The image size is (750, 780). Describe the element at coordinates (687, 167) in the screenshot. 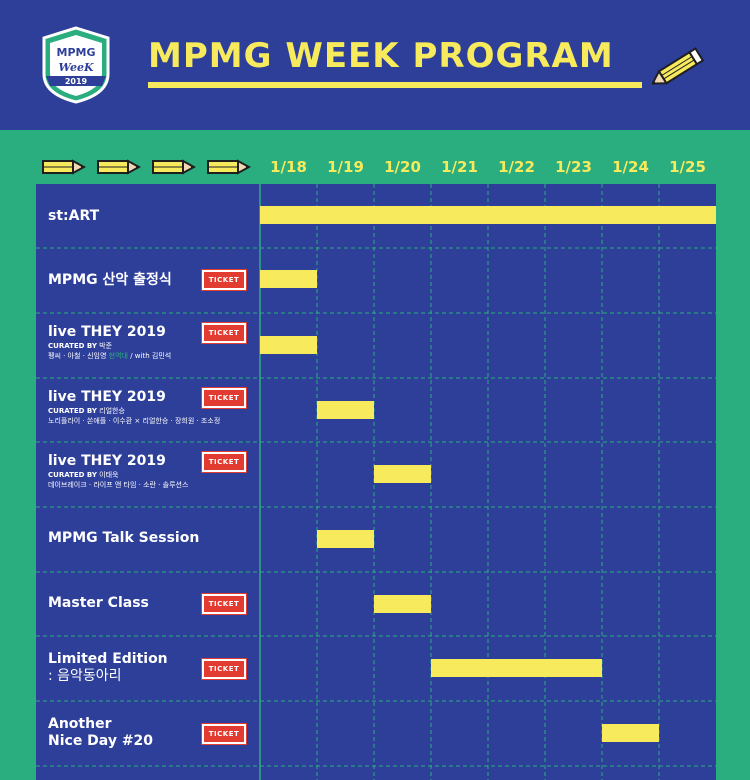

I see `date-label: 1/25` at that location.